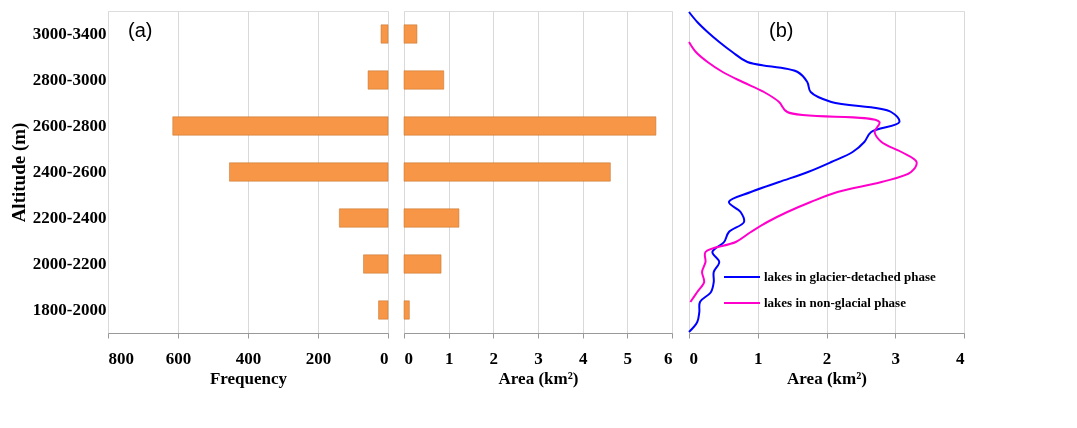  Describe the element at coordinates (69, 171) in the screenshot. I see `y-tick-label: 2400-2600` at that location.